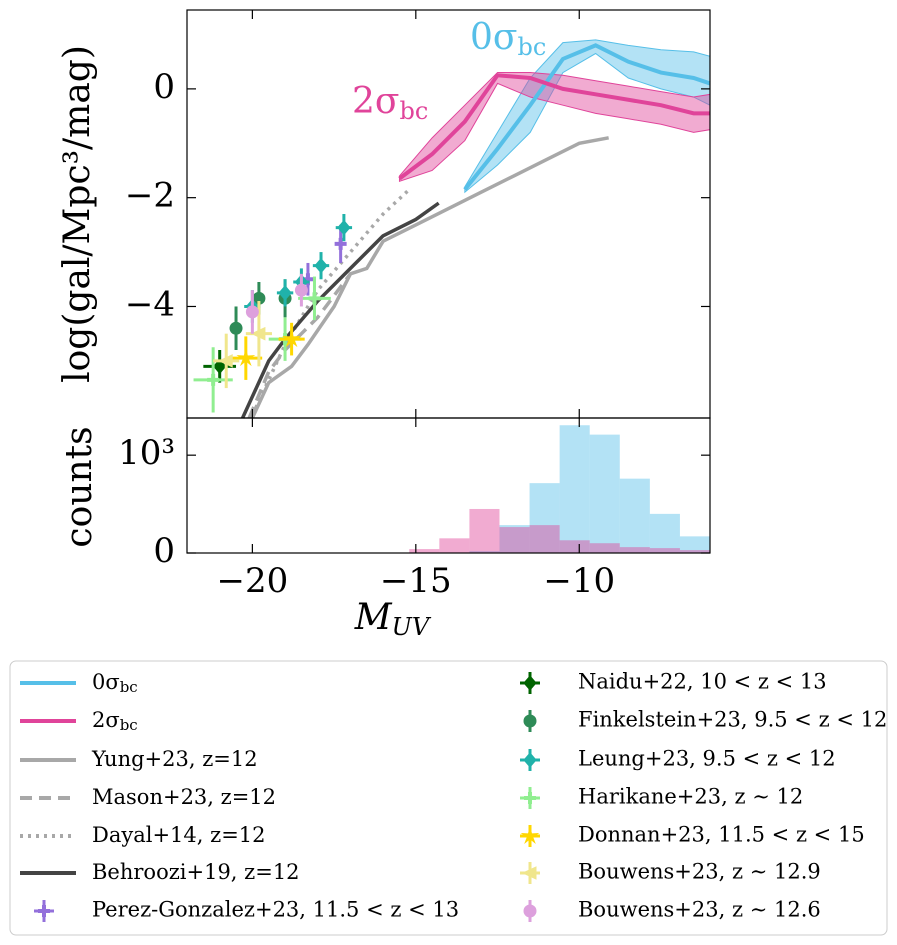  Describe the element at coordinates (416, 581) in the screenshot. I see `x-tick-label: −15` at that location.